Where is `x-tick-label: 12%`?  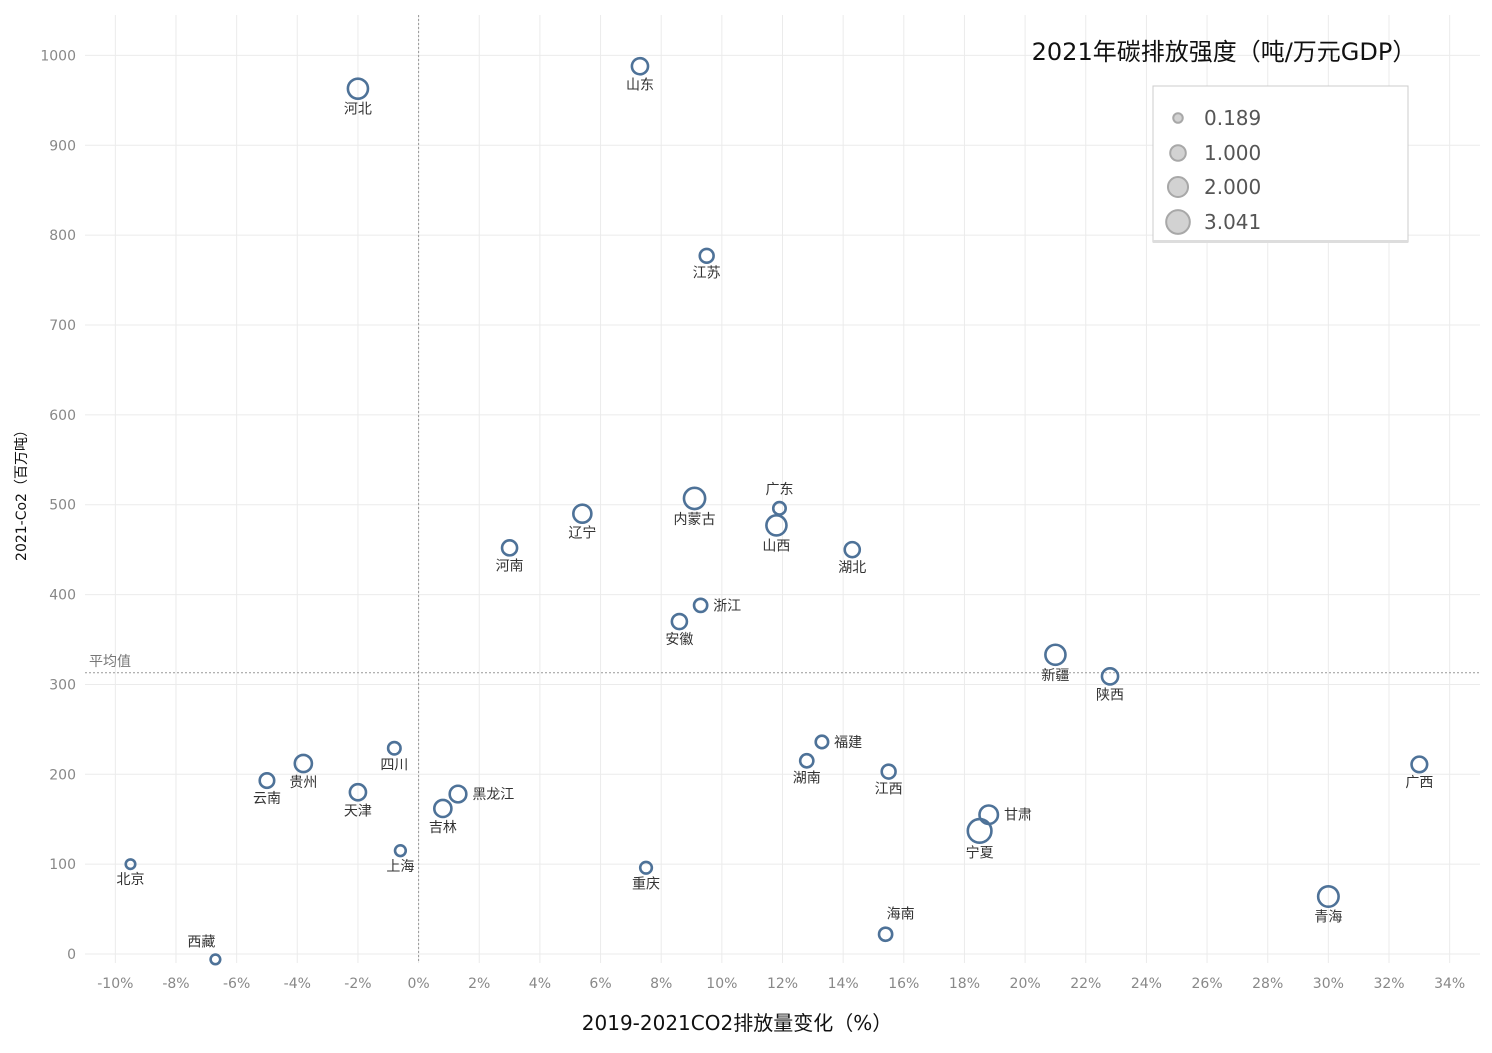
x-tick-label: 12% is located at coordinates (782, 984).